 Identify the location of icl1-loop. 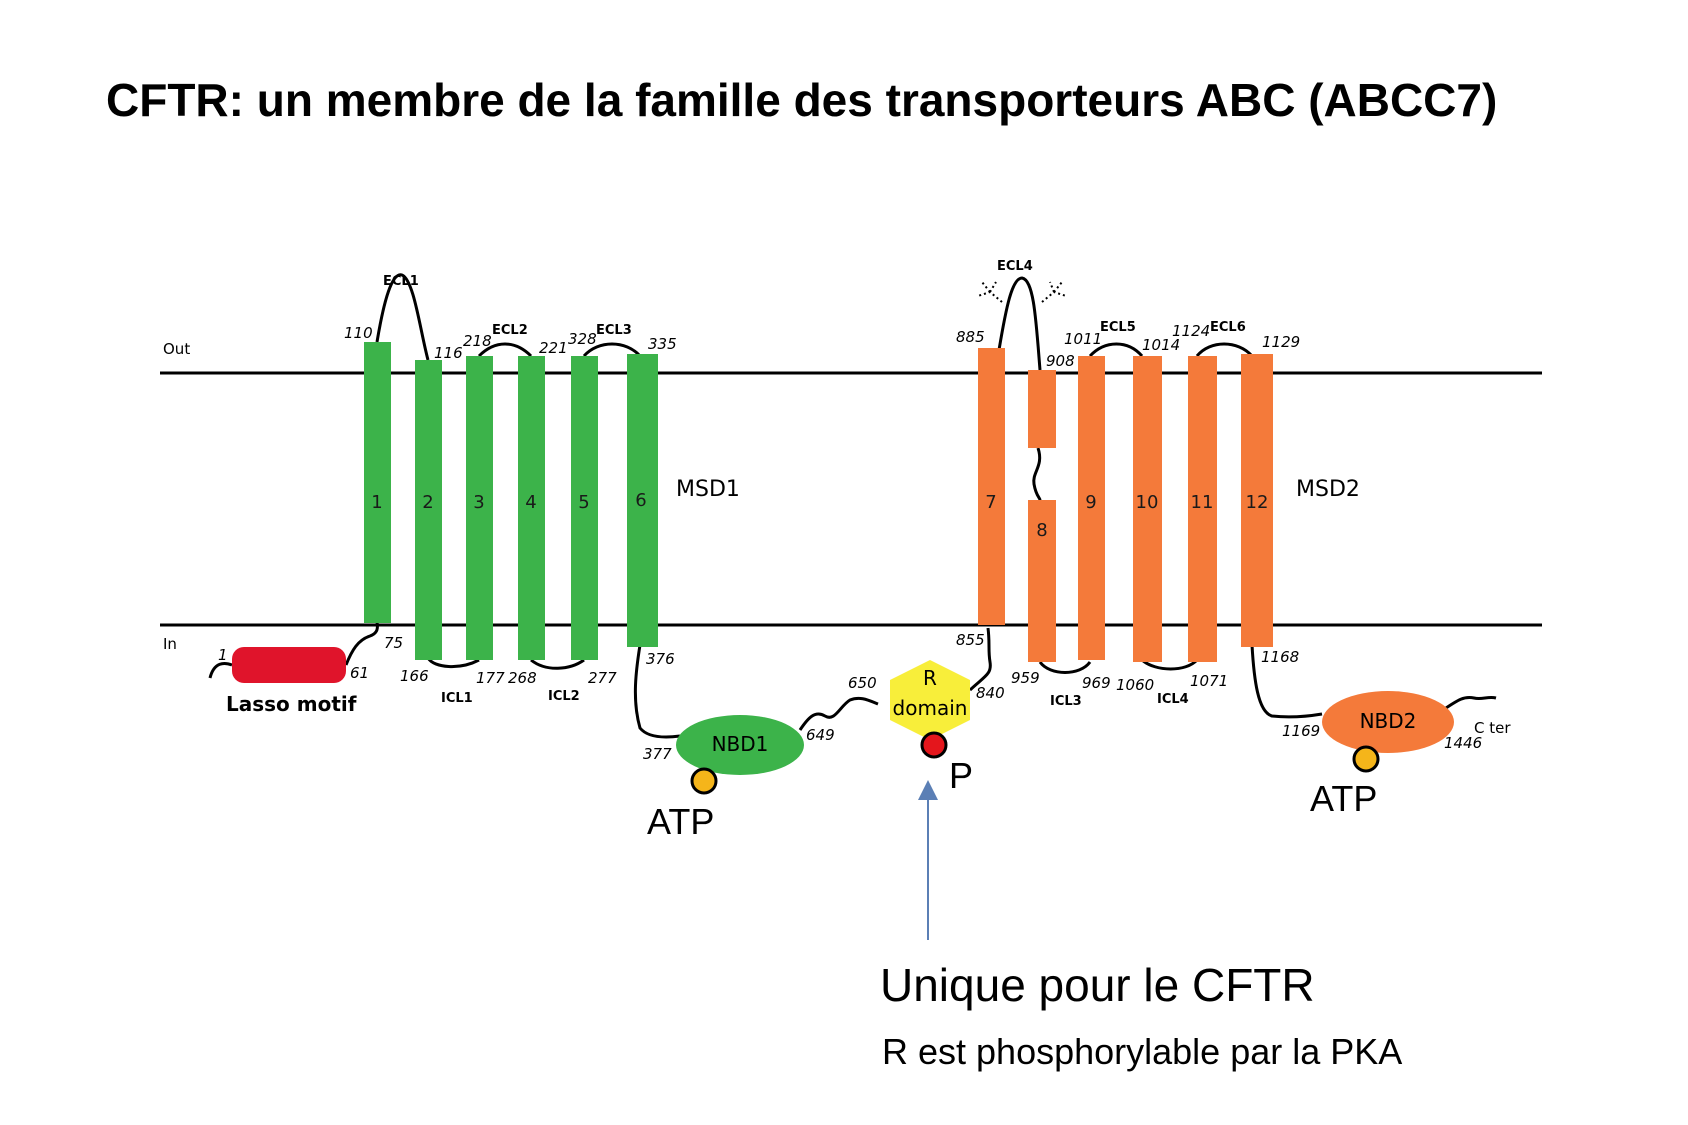
(453, 662).